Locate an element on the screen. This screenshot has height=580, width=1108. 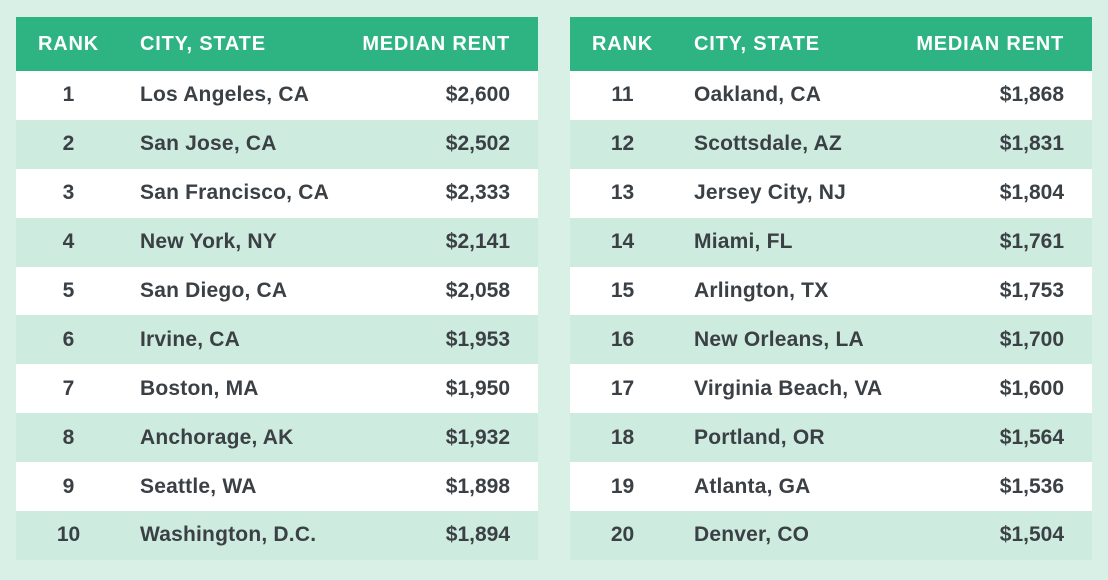
rent-cell: $1,868 is located at coordinates (1031, 95).